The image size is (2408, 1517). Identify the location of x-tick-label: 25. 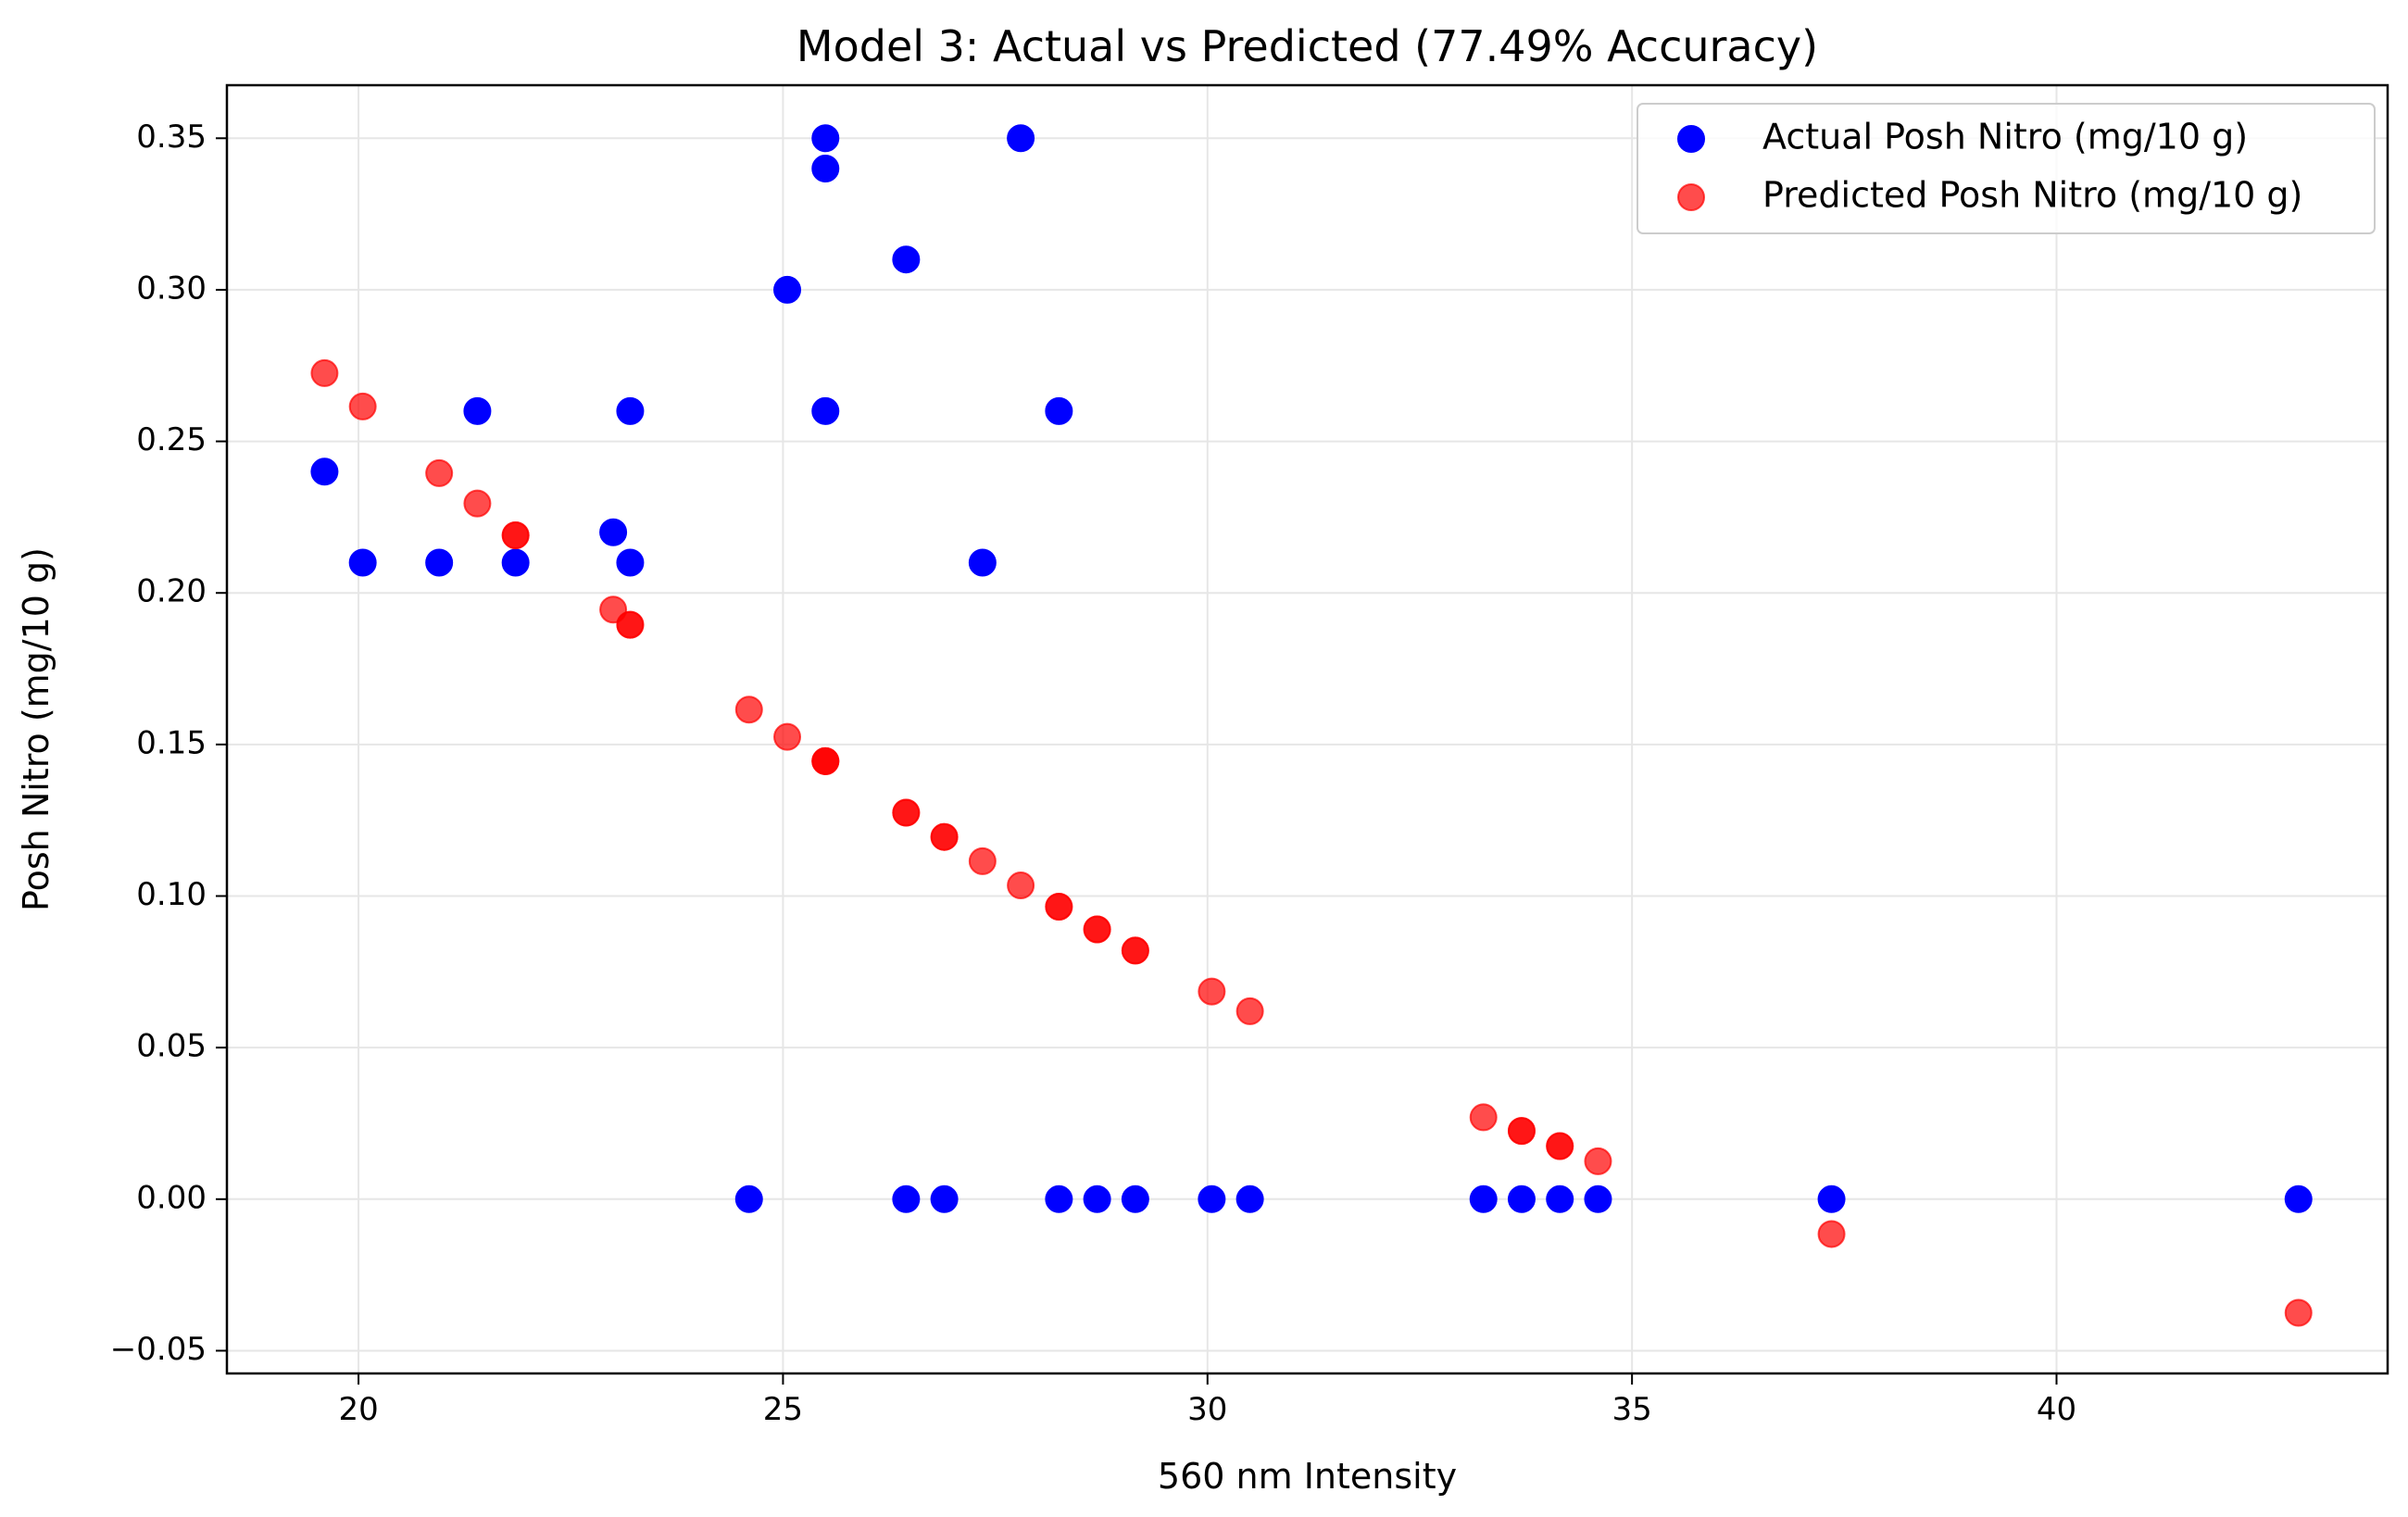
(783, 1409).